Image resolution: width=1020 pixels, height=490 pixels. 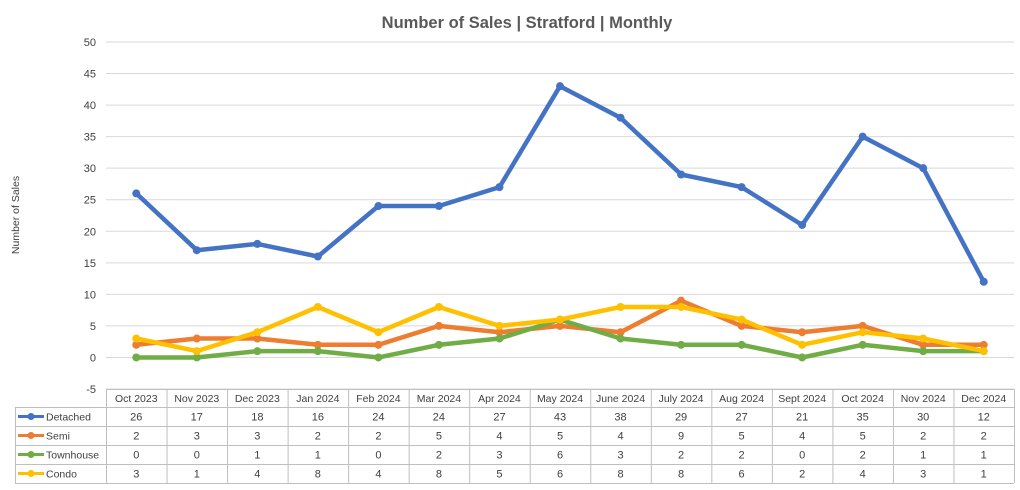 I want to click on x-category-label: Apr 2024, so click(x=499, y=399).